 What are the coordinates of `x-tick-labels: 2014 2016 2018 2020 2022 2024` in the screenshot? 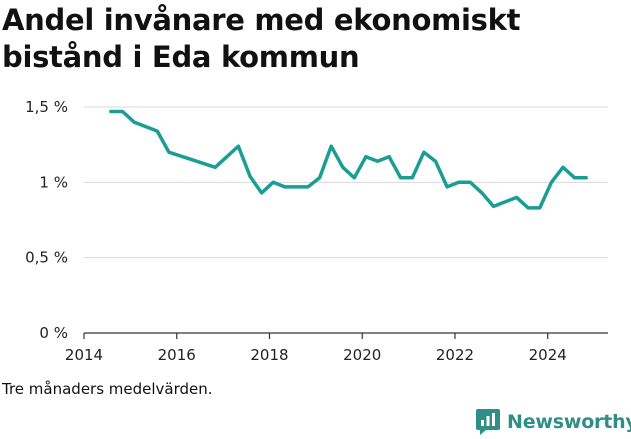 It's located at (316, 355).